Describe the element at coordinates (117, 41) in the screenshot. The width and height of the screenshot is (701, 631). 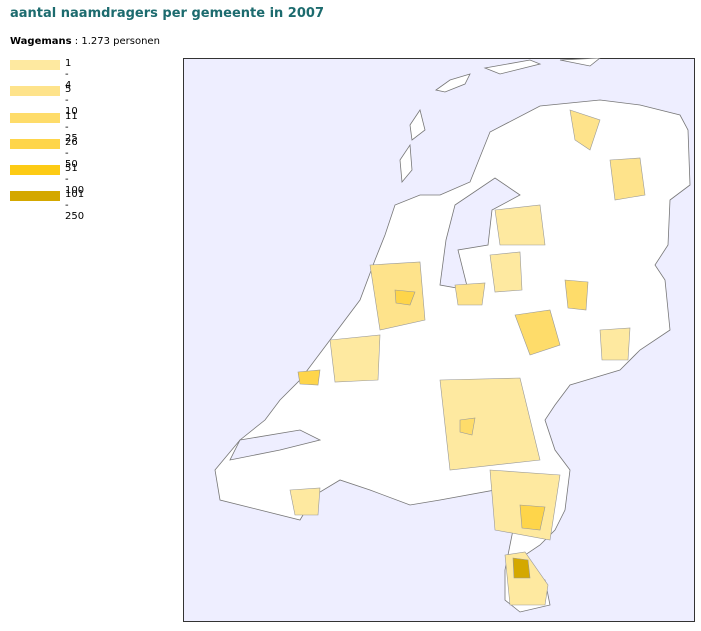
I see `total: : 1.273 personen` at that location.